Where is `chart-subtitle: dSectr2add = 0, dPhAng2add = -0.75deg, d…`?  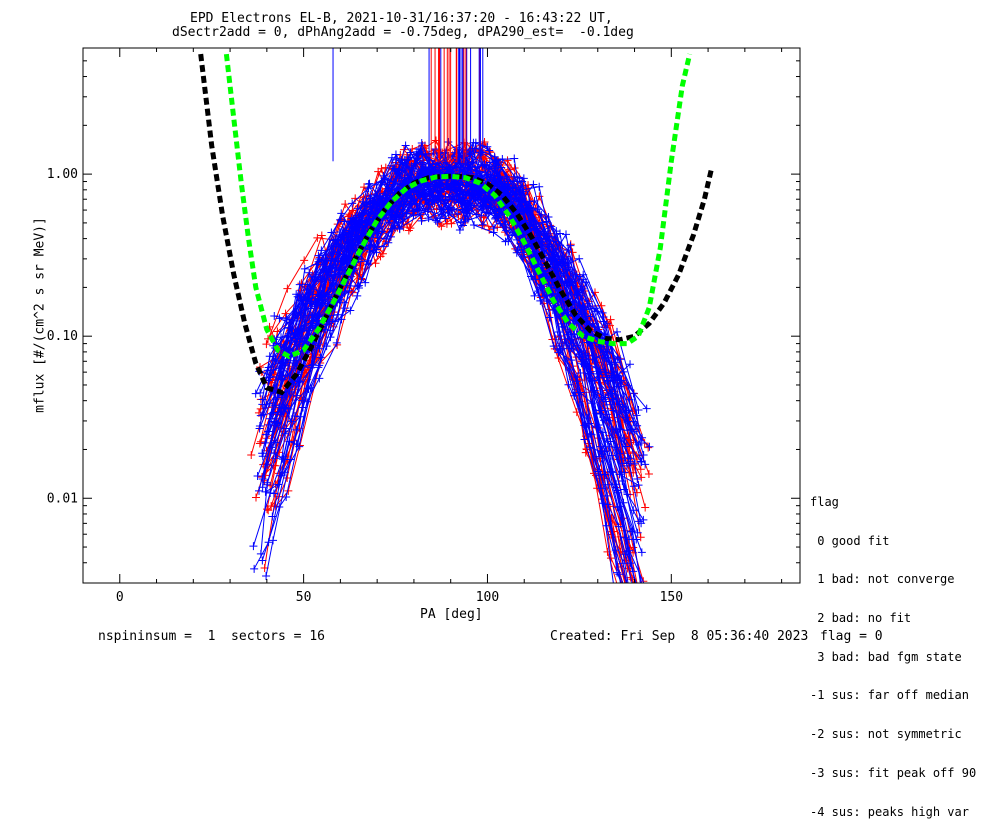 chart-subtitle: dSectr2add = 0, dPhAng2add = -0.75deg, d… is located at coordinates (403, 32).